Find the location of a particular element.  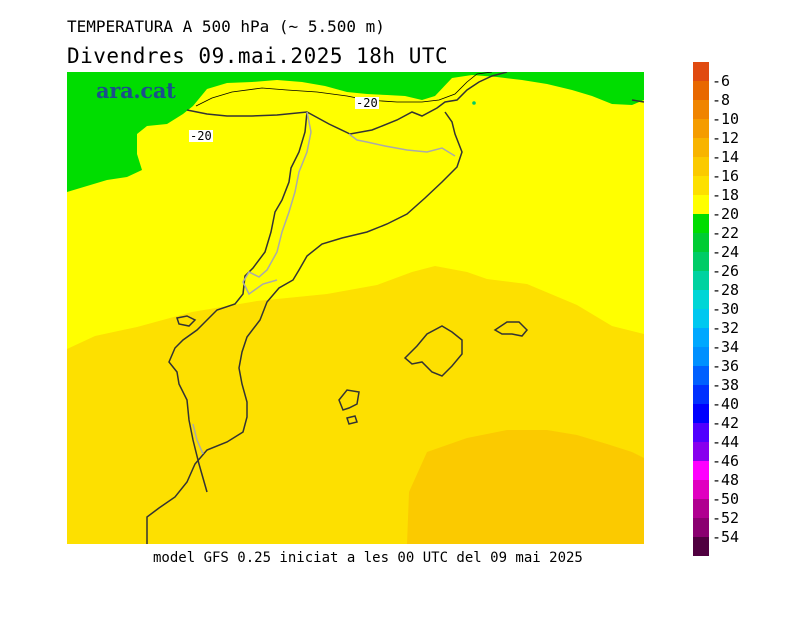

legend-label: -24 is located at coordinates (726, 251).